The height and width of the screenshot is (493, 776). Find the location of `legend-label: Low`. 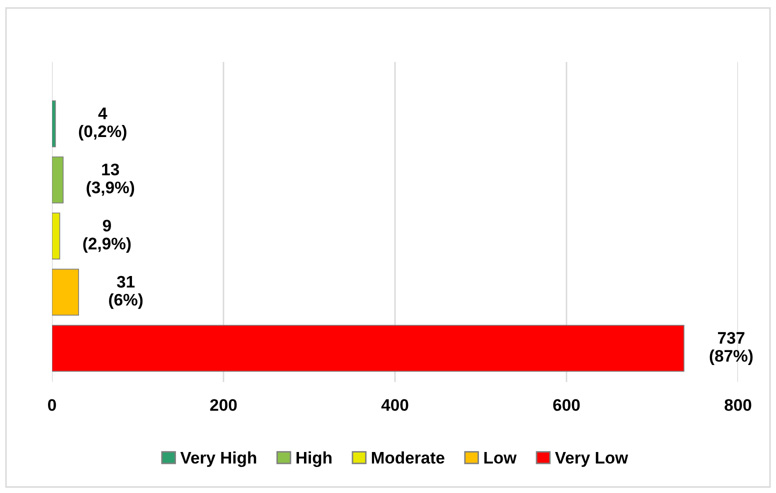

legend-label: Low is located at coordinates (500, 458).